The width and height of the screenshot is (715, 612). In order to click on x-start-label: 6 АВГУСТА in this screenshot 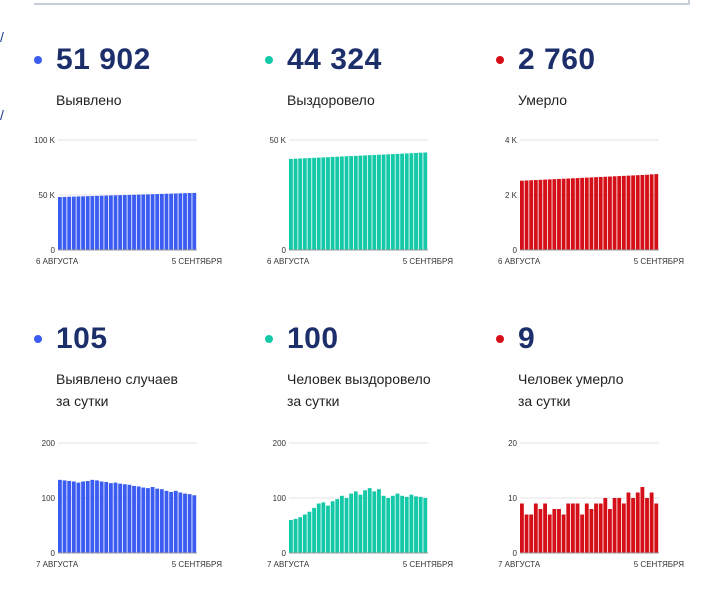, I will do `click(519, 261)`.